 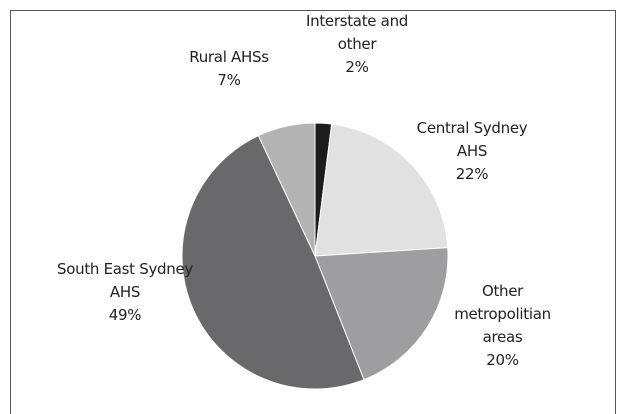 I want to click on slice-label: South East Sydney AHS 49%, so click(x=125, y=292).